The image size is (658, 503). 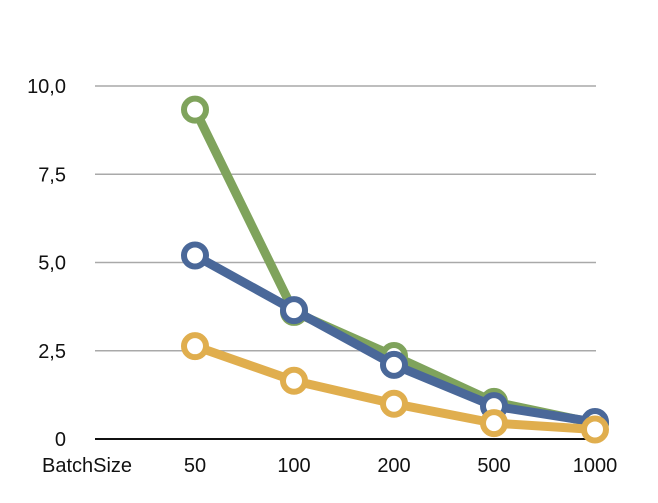 What do you see at coordinates (493, 466) in the screenshot?
I see `x-tick-label: 500` at bounding box center [493, 466].